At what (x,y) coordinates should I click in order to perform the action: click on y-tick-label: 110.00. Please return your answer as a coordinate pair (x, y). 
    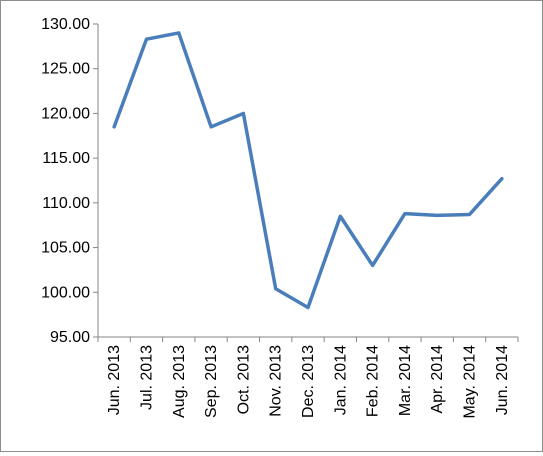
    Looking at the image, I should click on (66, 203).